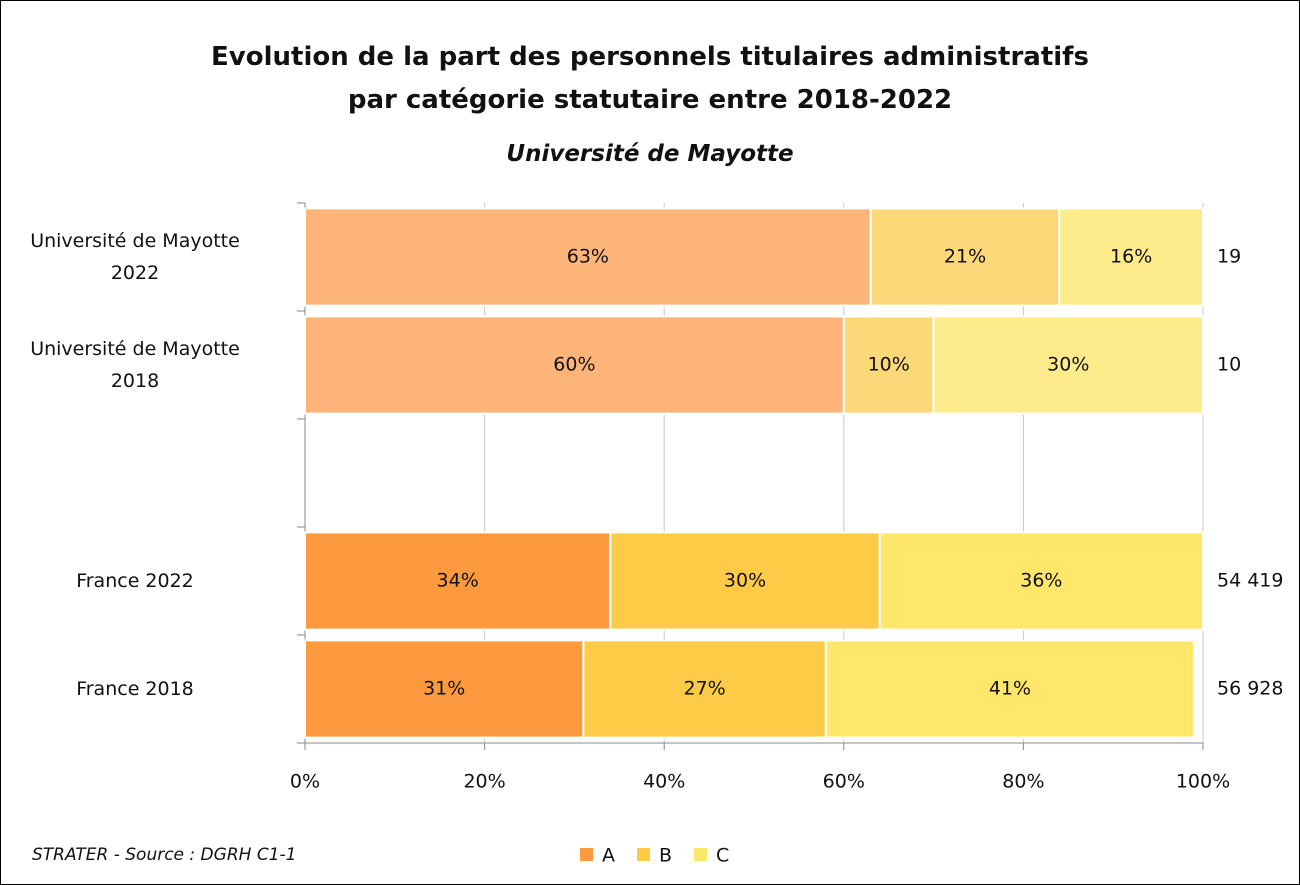  What do you see at coordinates (889, 365) in the screenshot?
I see `data-label: 10%` at bounding box center [889, 365].